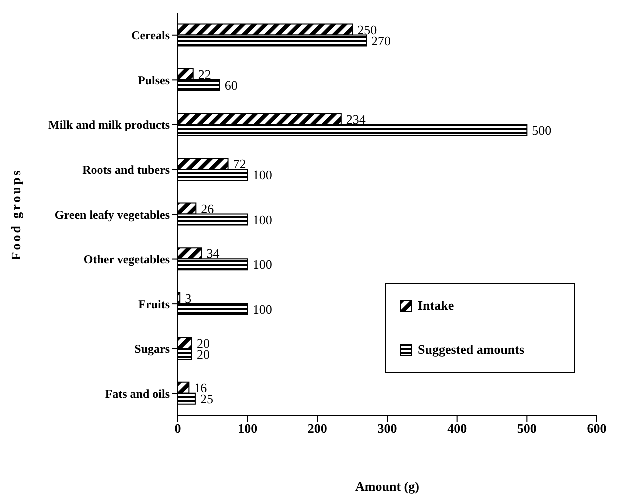 This screenshot has height=504, width=630. Describe the element at coordinates (152, 349) in the screenshot. I see `y-tick-label: Sugars` at that location.